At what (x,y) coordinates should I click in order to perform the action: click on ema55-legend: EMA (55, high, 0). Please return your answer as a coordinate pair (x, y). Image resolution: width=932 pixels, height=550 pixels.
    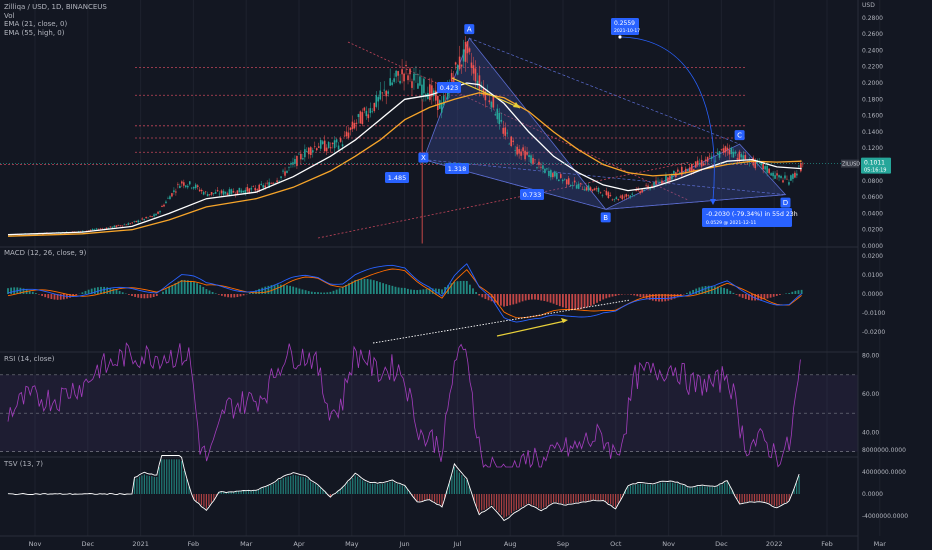
    Looking at the image, I should click on (34, 32).